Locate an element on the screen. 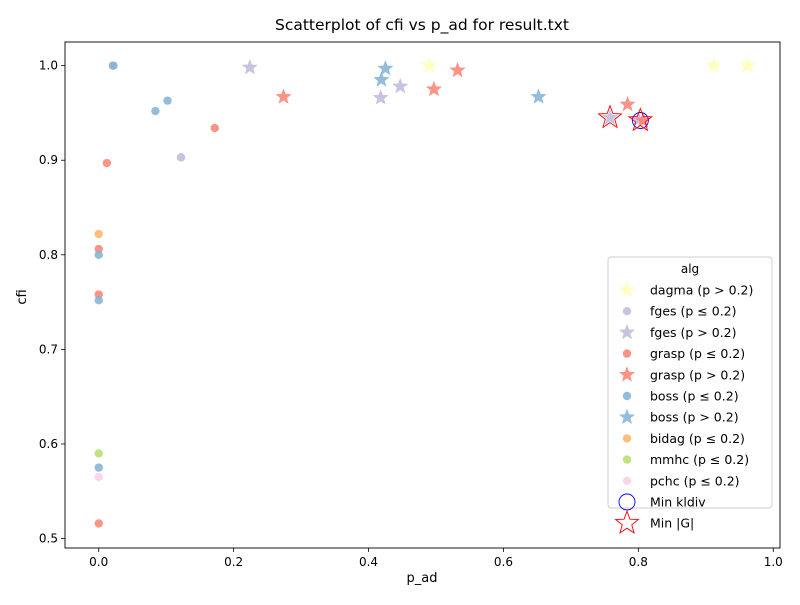  y-tick-label: 0.6 is located at coordinates (48, 444).